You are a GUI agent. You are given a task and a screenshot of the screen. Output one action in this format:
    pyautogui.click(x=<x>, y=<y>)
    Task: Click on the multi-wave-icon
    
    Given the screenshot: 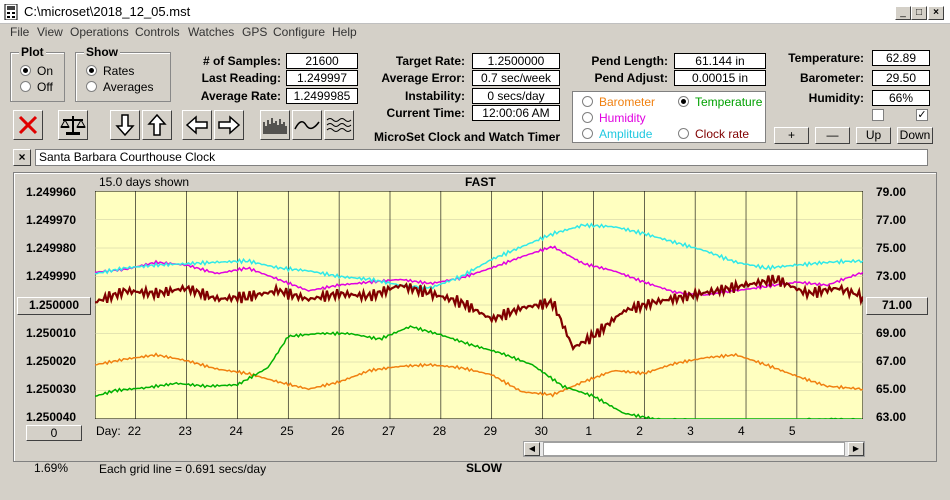 What is the action you would take?
    pyautogui.click(x=339, y=125)
    